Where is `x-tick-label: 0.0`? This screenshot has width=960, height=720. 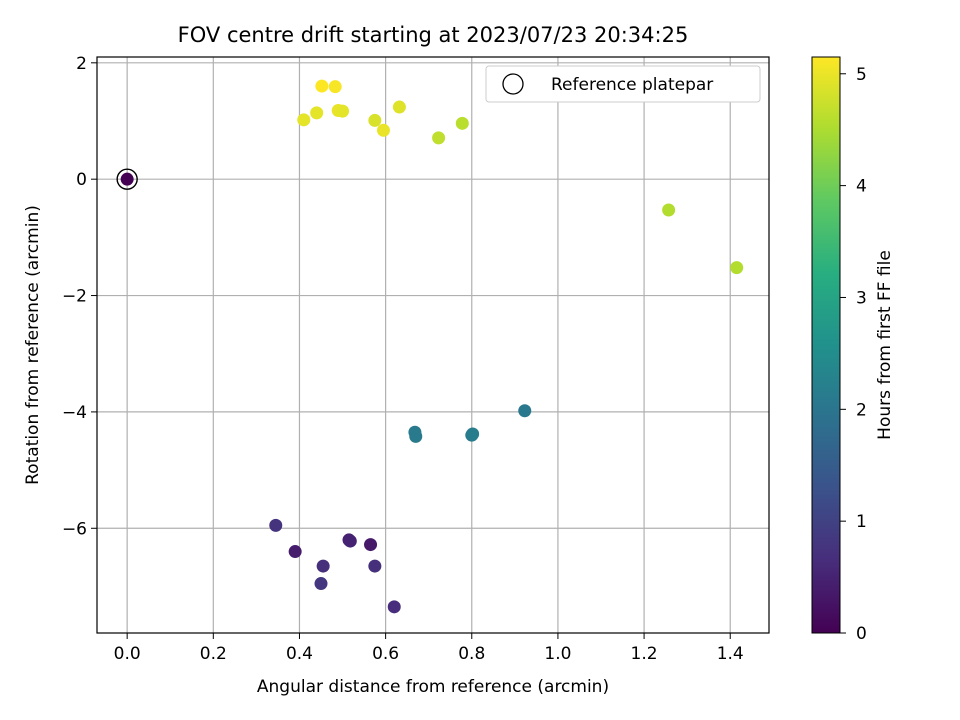
x-tick-label: 0.0 is located at coordinates (127, 654).